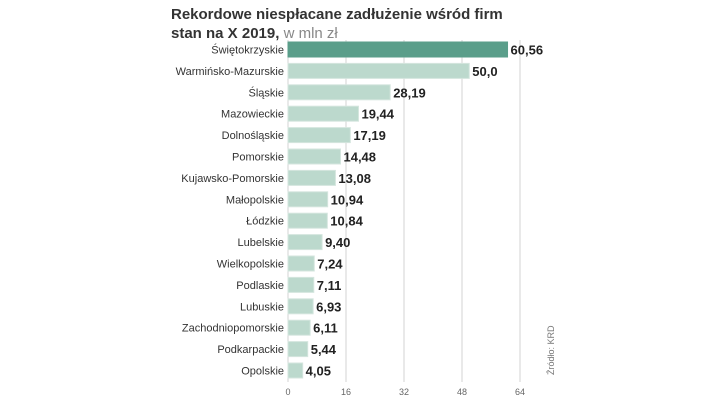 This screenshot has height=405, width=720. What do you see at coordinates (232, 179) in the screenshot?
I see `category-label: Kujawsko-Pomorskie` at bounding box center [232, 179].